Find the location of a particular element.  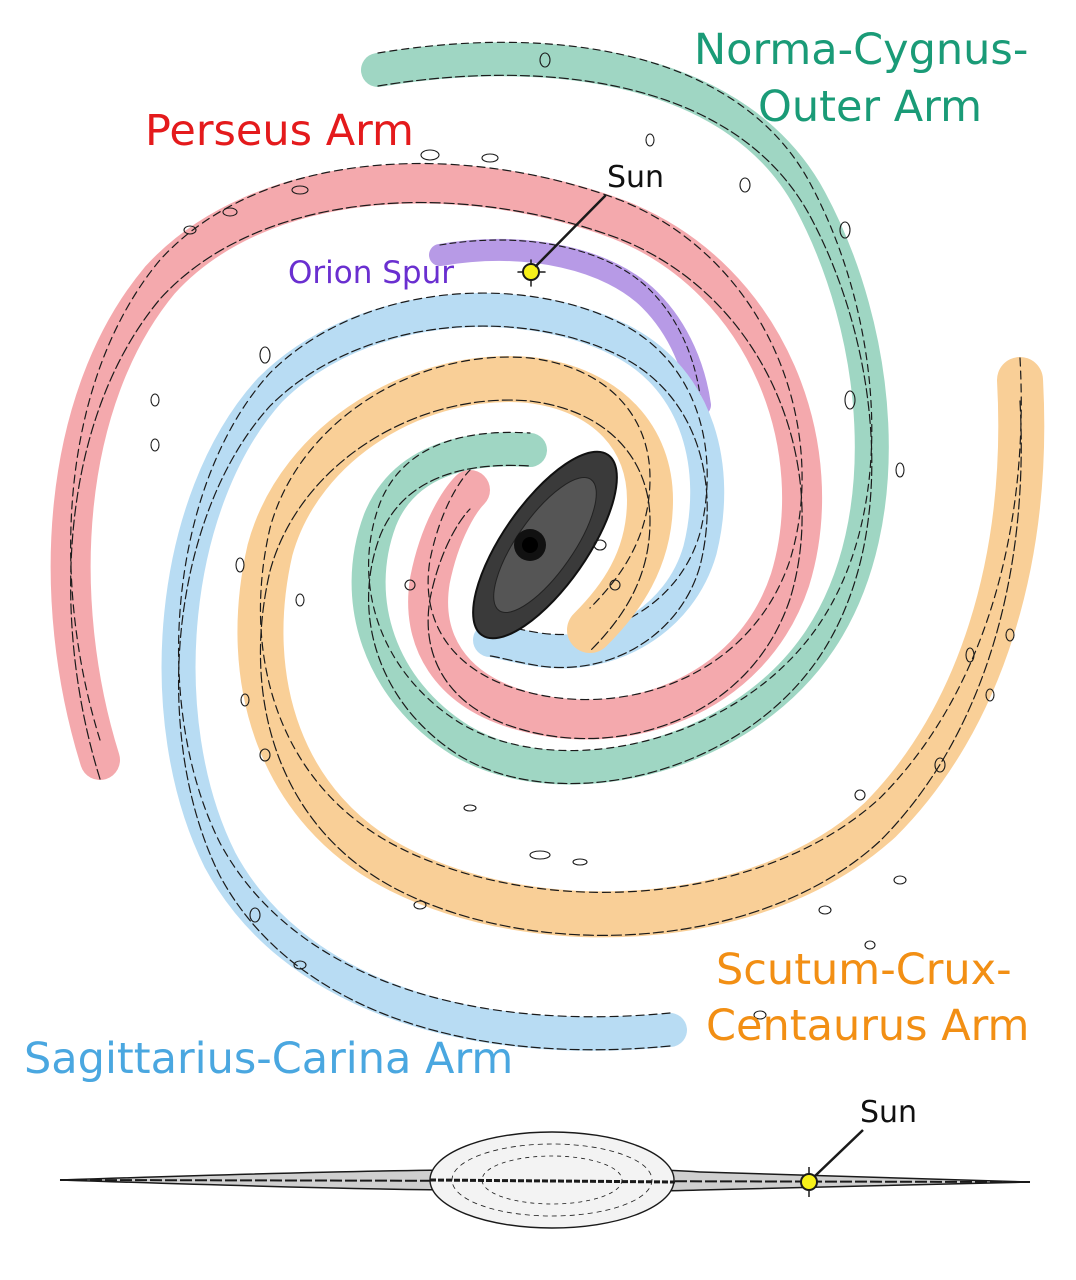

scutum-crux-centaurus-arm-label-line2: Centaurus Arm is located at coordinates (867, 1026).